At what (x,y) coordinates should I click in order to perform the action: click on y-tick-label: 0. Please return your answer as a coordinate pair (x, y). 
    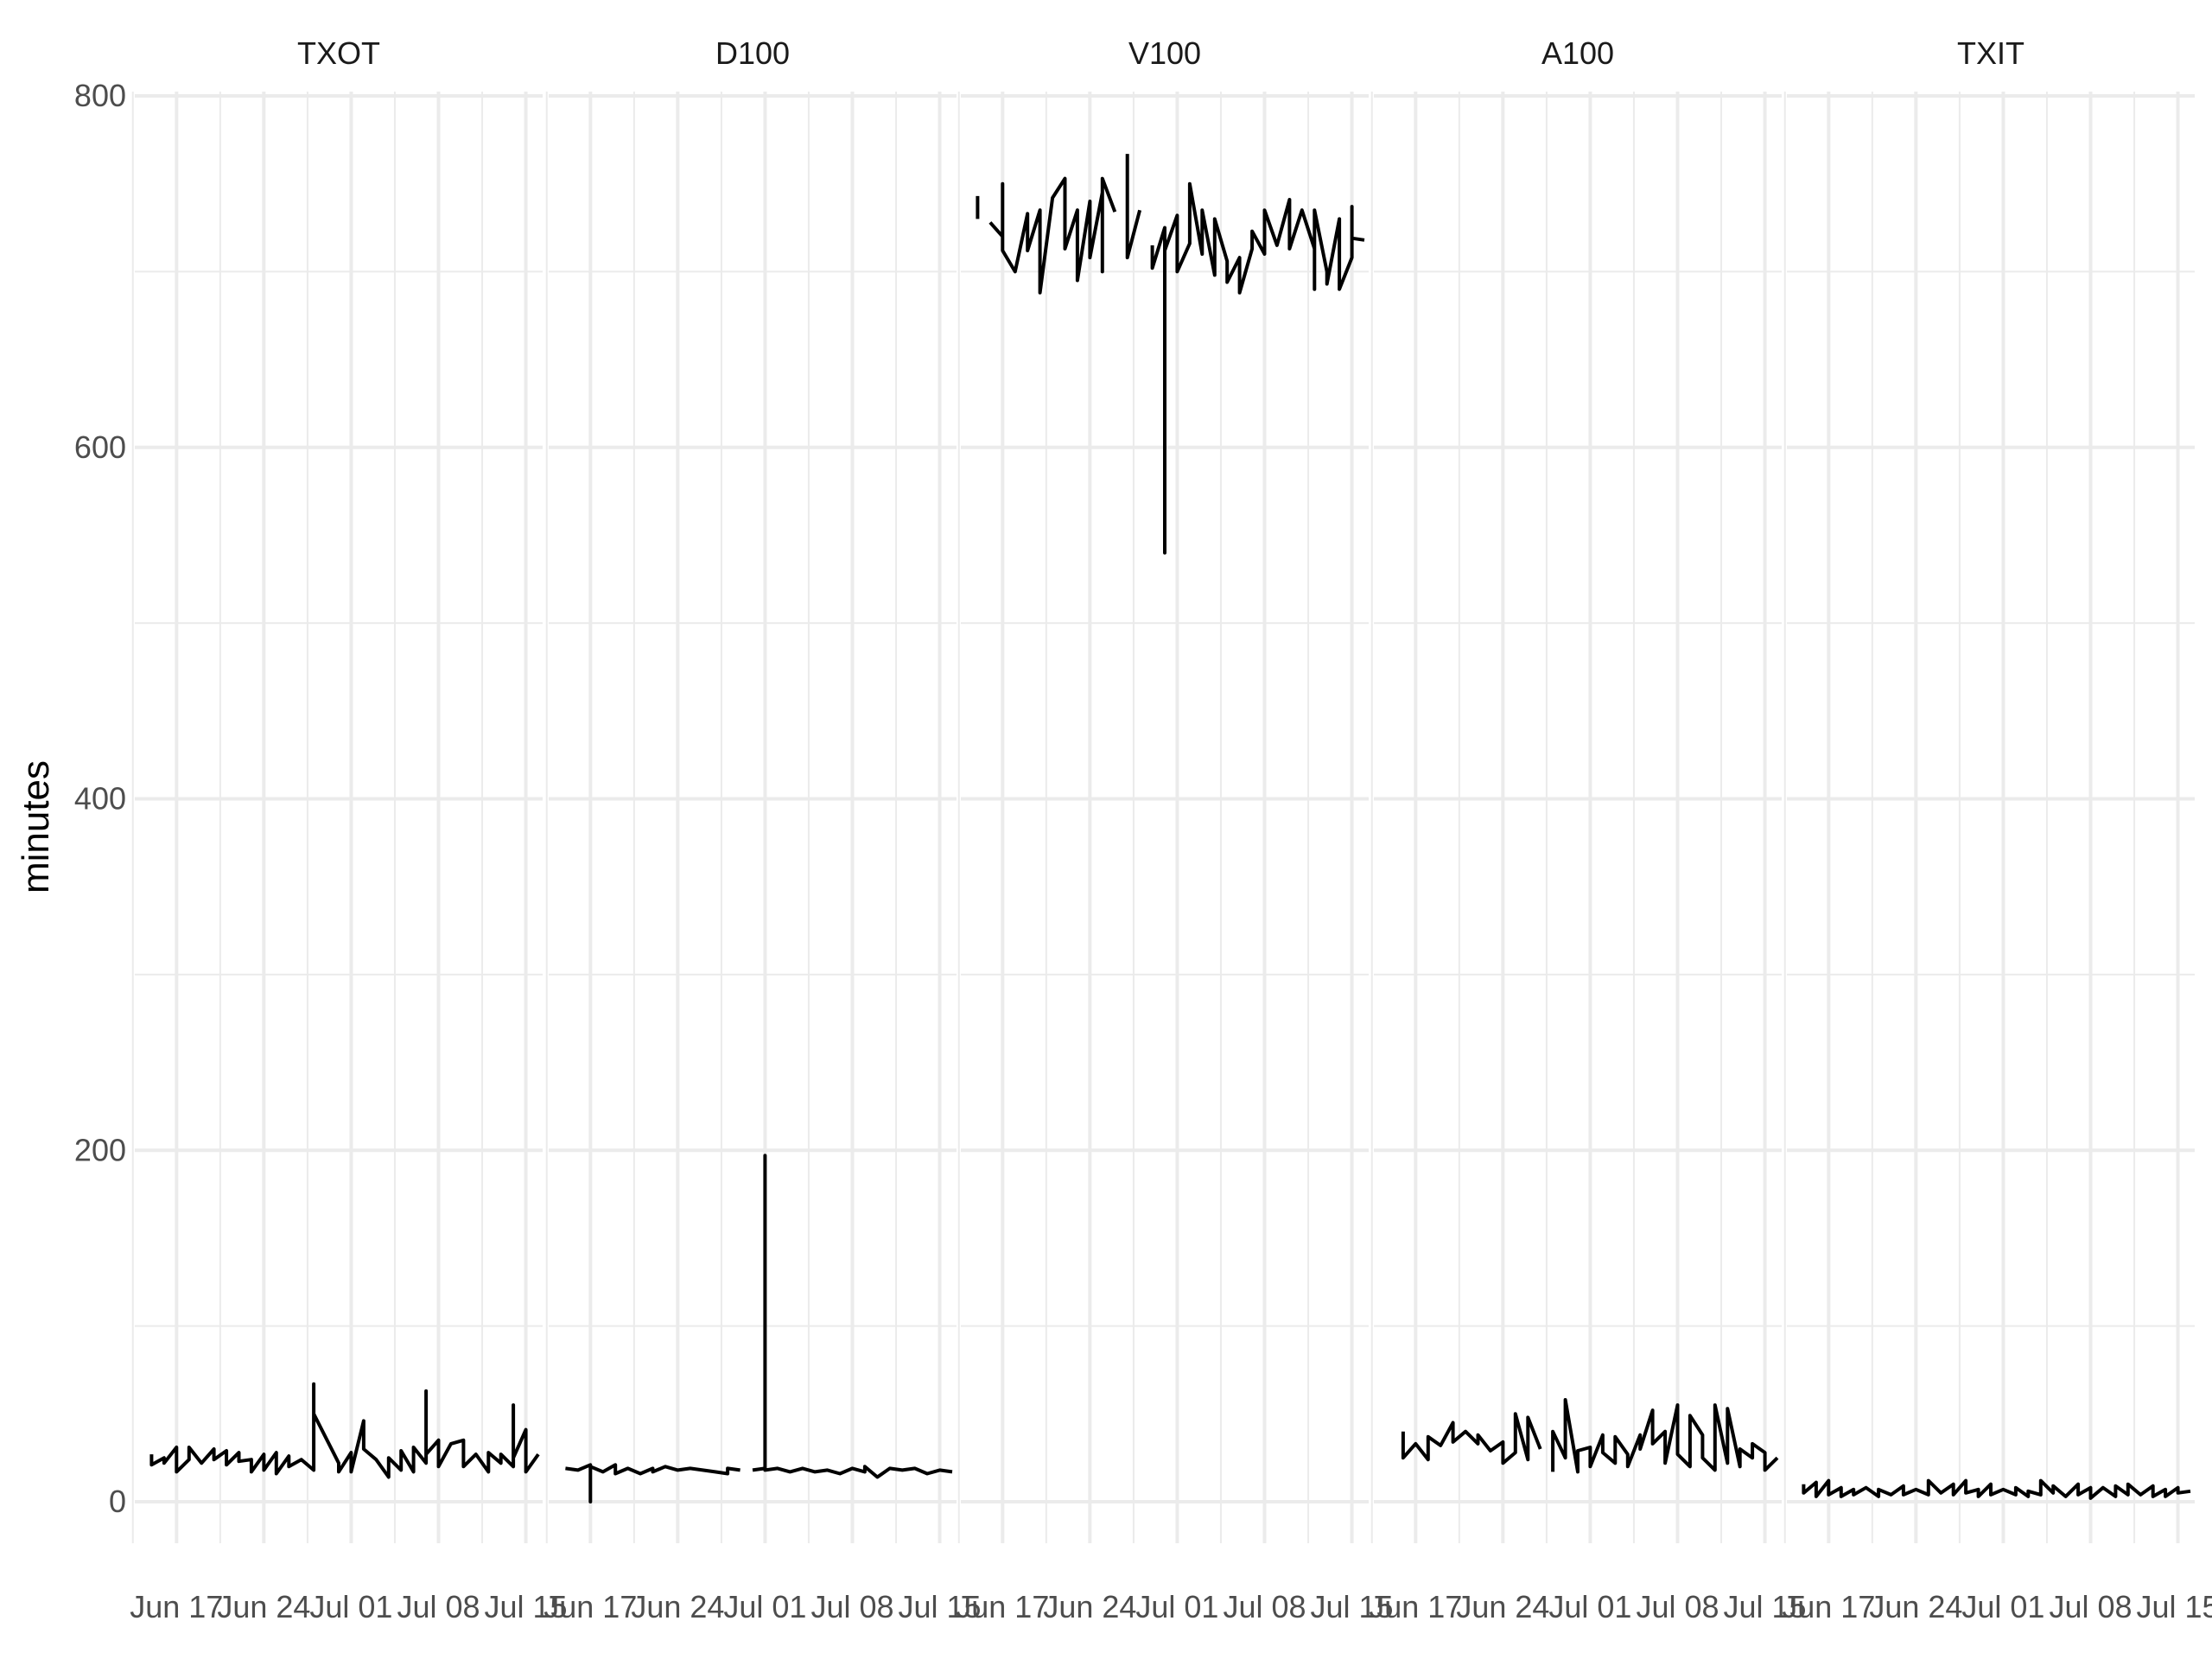
    Looking at the image, I should click on (117, 1501).